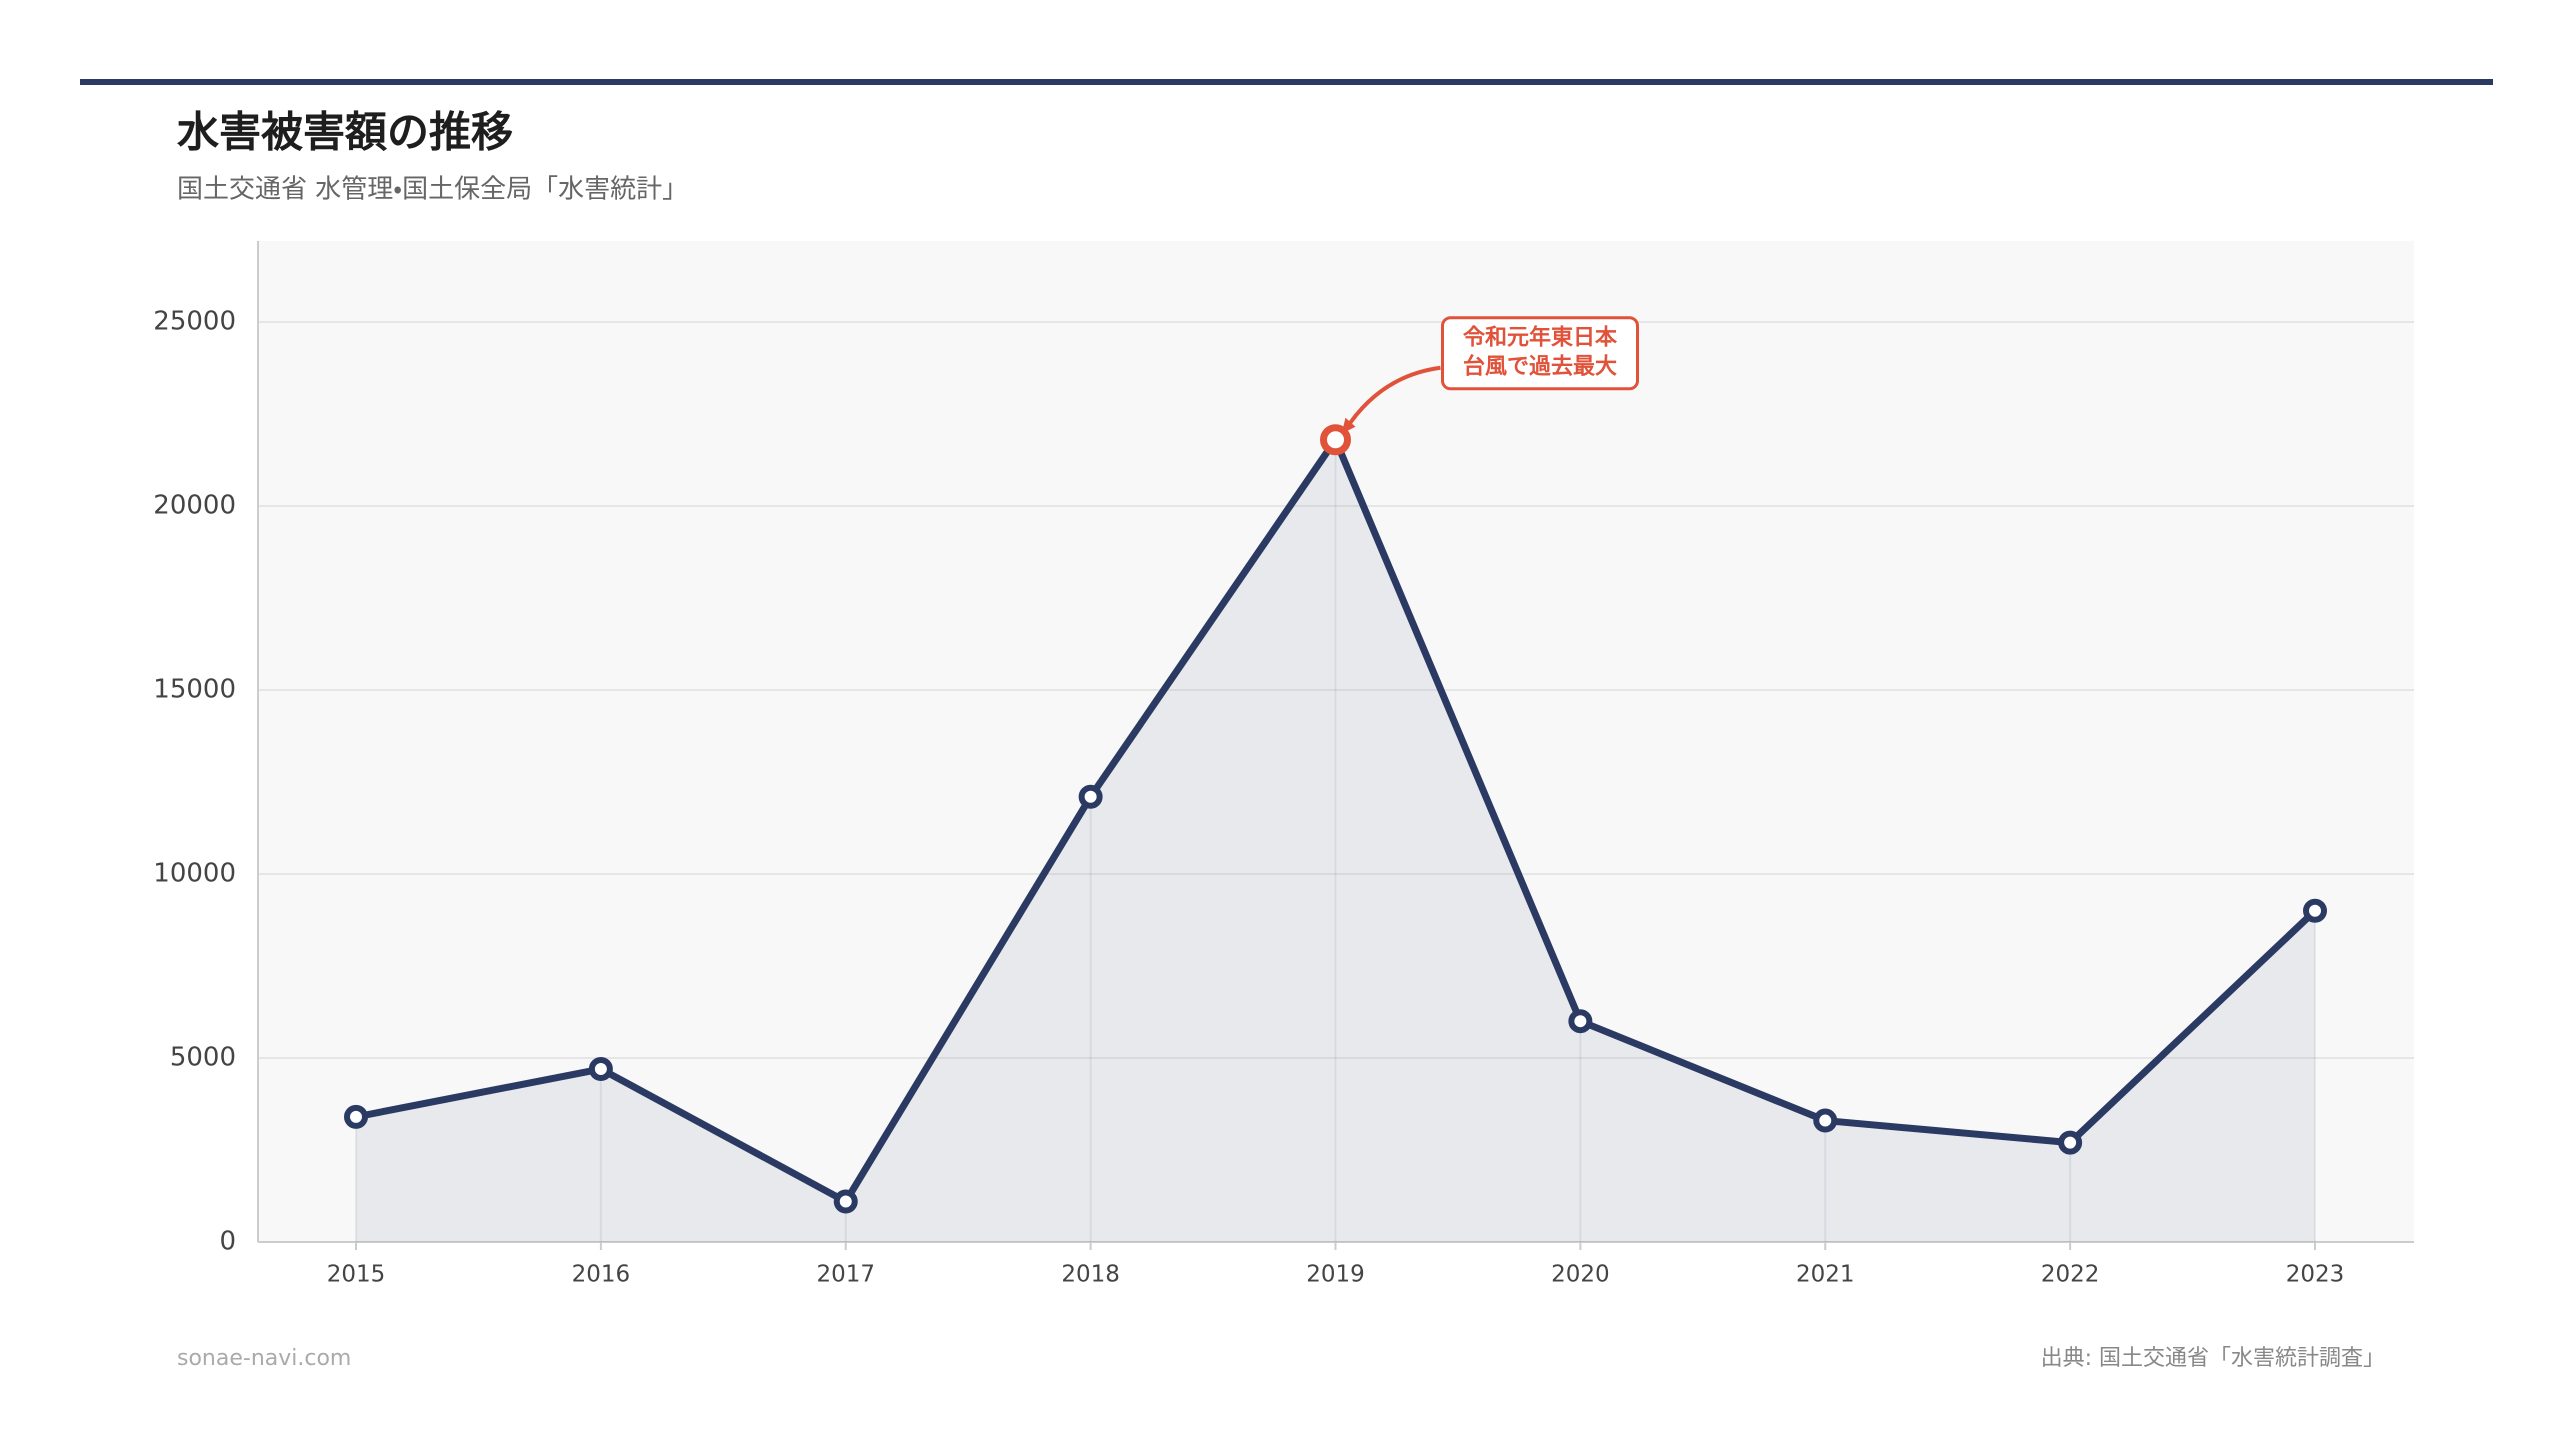 This screenshot has width=2560, height=1445. I want to click on x-tick-label: 2017, so click(845, 1275).